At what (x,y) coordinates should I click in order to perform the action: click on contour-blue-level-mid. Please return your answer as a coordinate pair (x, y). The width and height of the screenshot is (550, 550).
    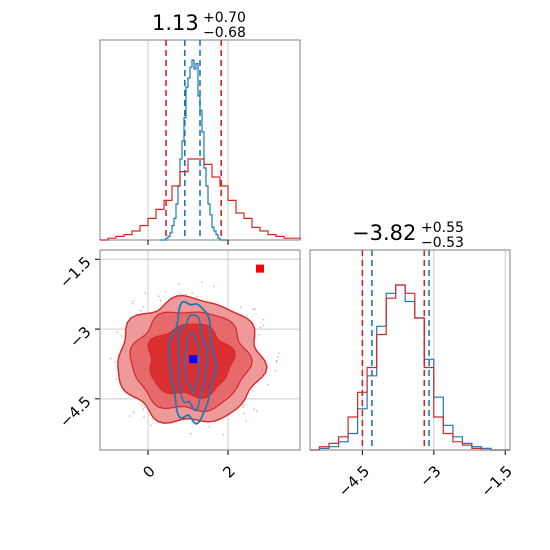
    Looking at the image, I should click on (193, 362).